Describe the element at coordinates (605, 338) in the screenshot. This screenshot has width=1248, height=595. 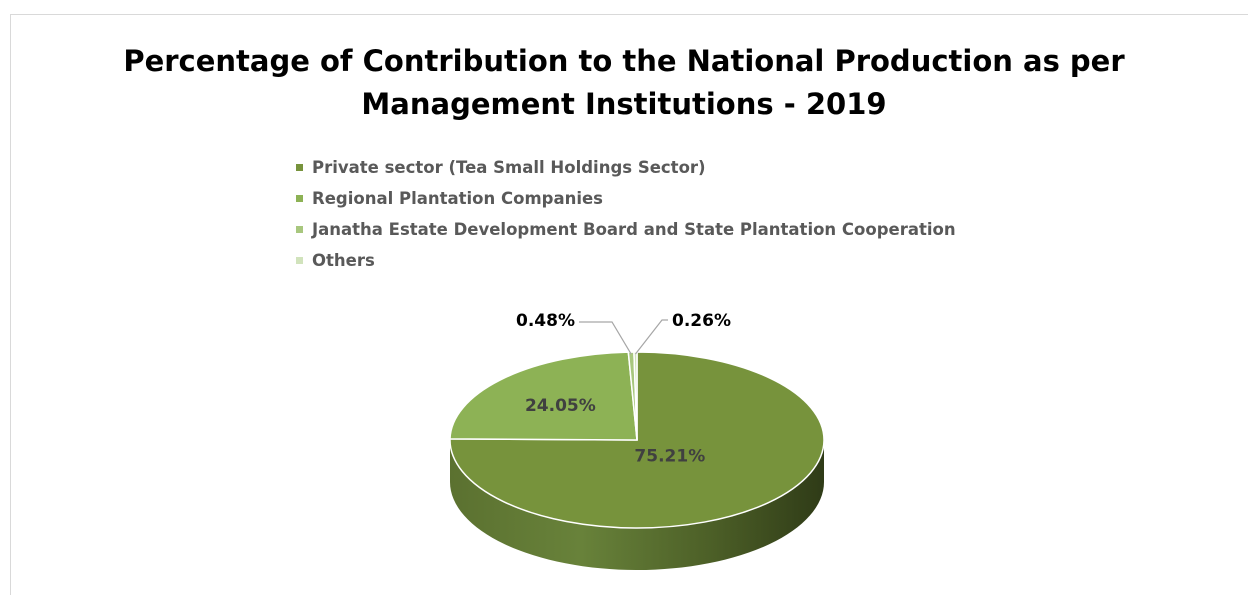
I see `leader-line-janatha-estate` at that location.